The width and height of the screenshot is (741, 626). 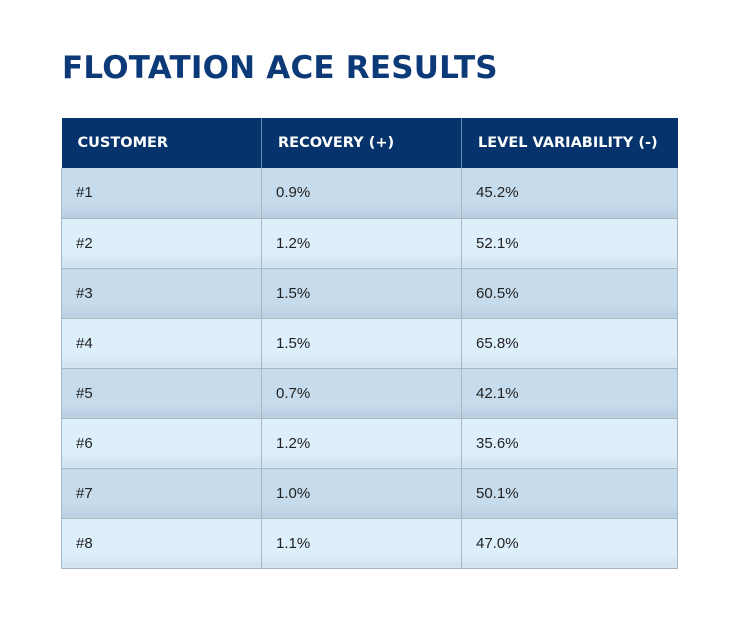 What do you see at coordinates (569, 193) in the screenshot?
I see `level-variability-cell: 45.2%` at bounding box center [569, 193].